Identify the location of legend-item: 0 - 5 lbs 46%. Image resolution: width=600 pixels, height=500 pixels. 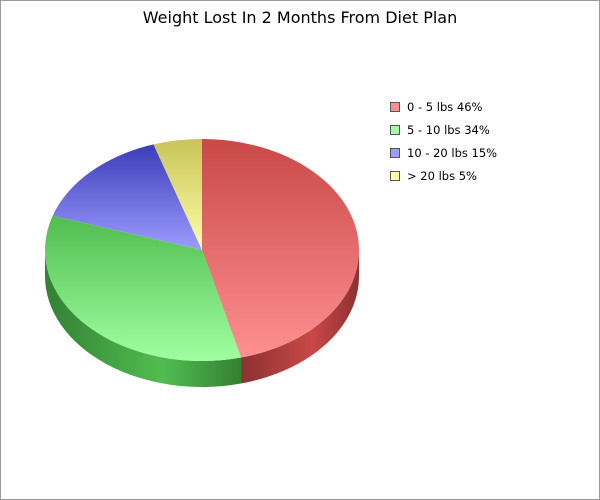
(443, 106).